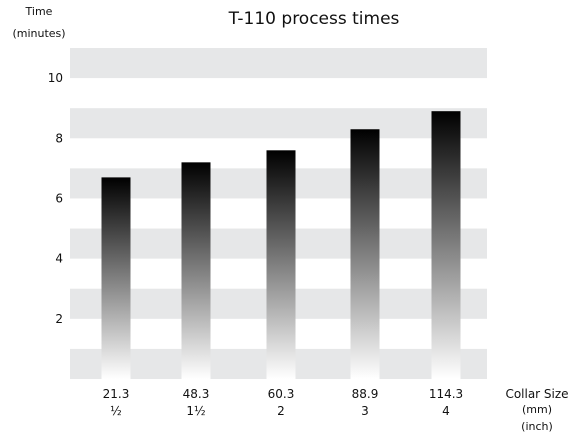  I want to click on x-category-label-inch: 3, so click(365, 411).